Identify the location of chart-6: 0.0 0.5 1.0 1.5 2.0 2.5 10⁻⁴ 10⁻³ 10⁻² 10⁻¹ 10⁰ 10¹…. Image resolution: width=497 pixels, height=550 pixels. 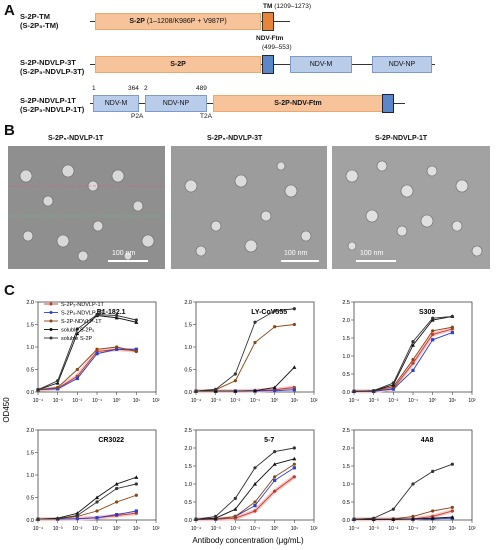
(409, 480).